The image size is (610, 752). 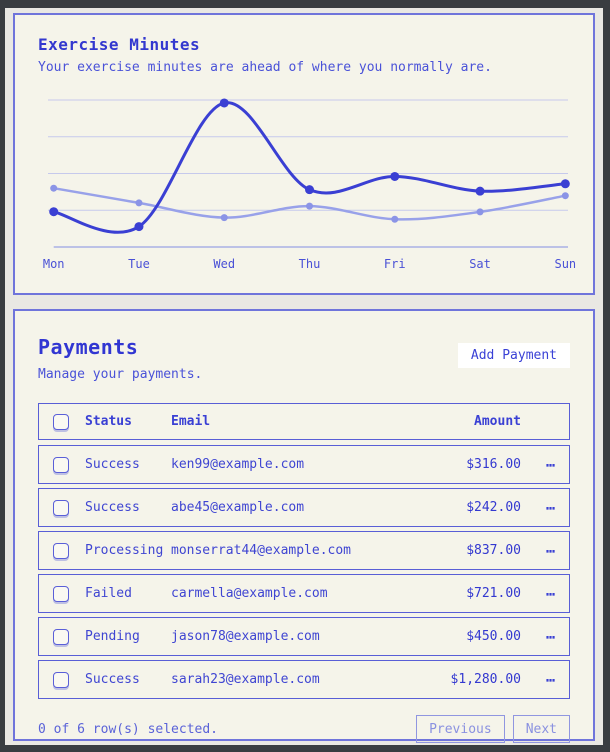 I want to click on card-title: Exercise Minutes, so click(x=119, y=44).